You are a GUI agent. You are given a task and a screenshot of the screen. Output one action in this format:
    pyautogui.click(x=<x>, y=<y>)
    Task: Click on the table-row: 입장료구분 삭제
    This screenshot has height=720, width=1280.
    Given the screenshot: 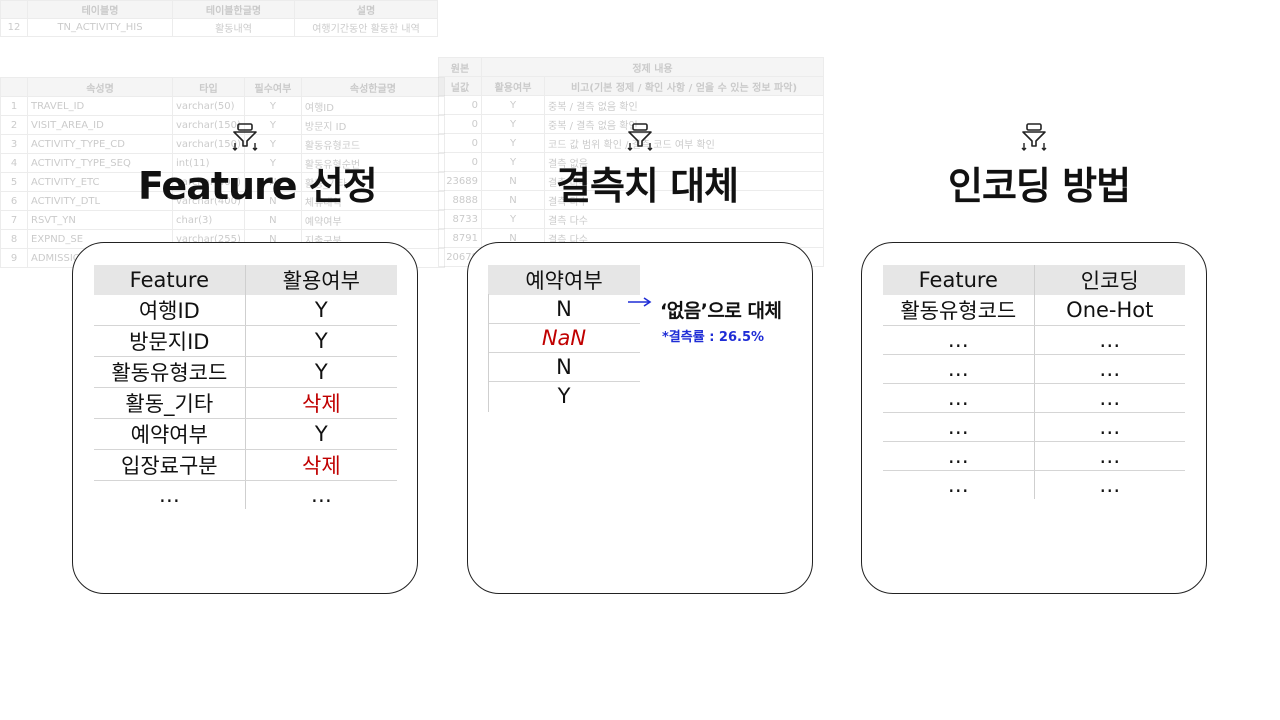 What is the action you would take?
    pyautogui.click(x=245, y=465)
    